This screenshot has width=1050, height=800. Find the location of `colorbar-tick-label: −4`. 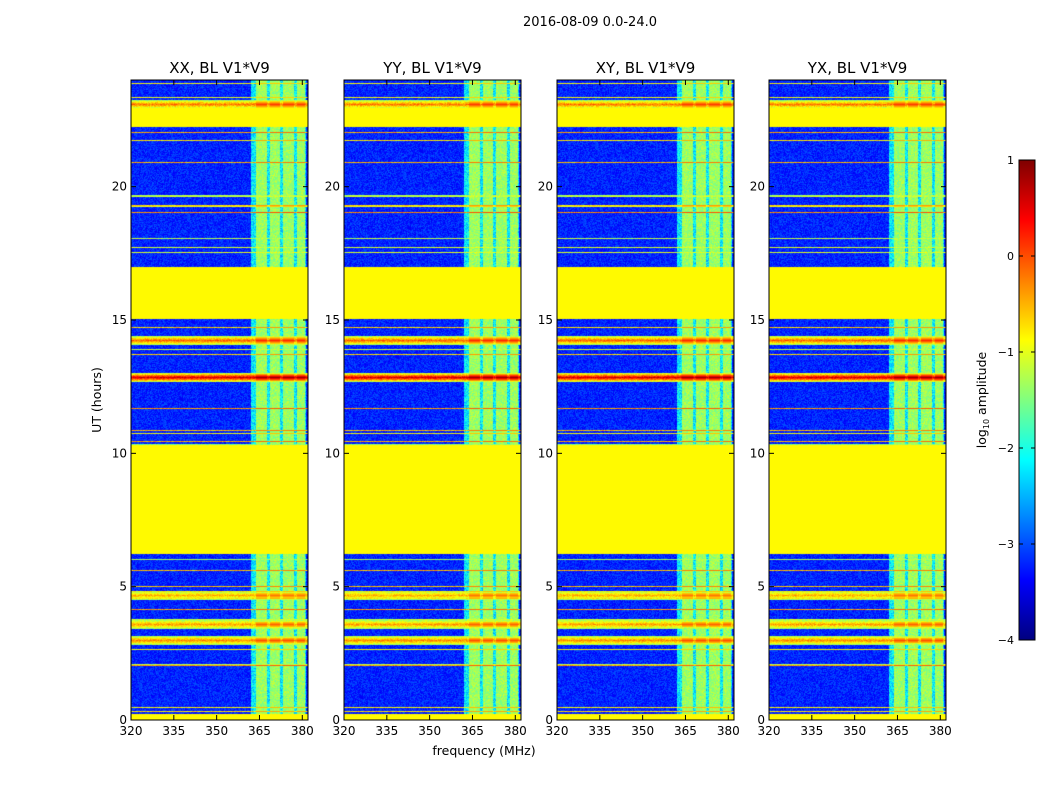

colorbar-tick-label: −4 is located at coordinates (1006, 640).